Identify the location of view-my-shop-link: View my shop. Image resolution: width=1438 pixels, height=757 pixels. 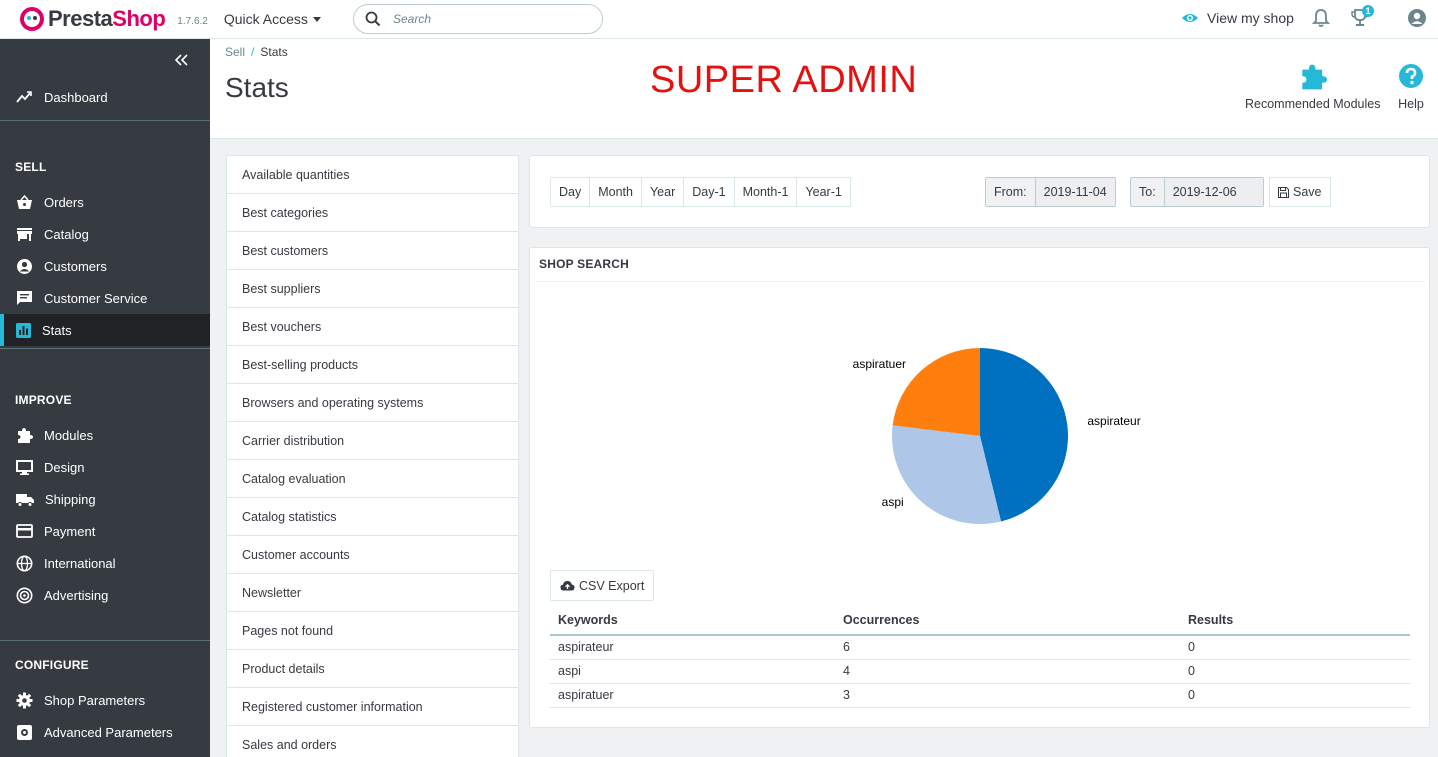
(1237, 18).